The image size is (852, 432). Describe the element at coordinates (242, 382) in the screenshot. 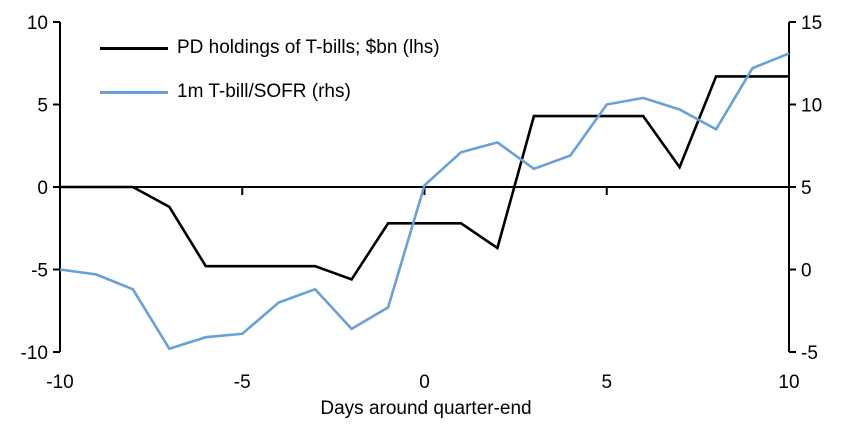

I see `x-axis-tick-label: -5` at that location.